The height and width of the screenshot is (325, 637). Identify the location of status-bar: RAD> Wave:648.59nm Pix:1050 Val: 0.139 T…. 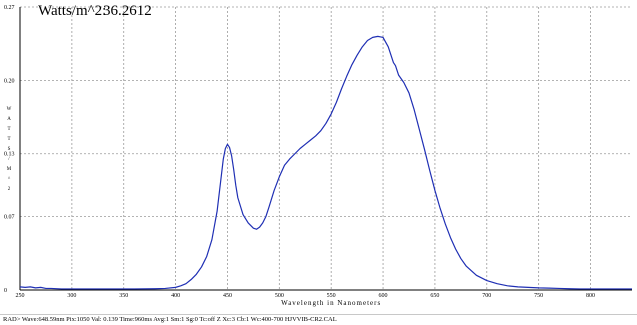
(318, 319).